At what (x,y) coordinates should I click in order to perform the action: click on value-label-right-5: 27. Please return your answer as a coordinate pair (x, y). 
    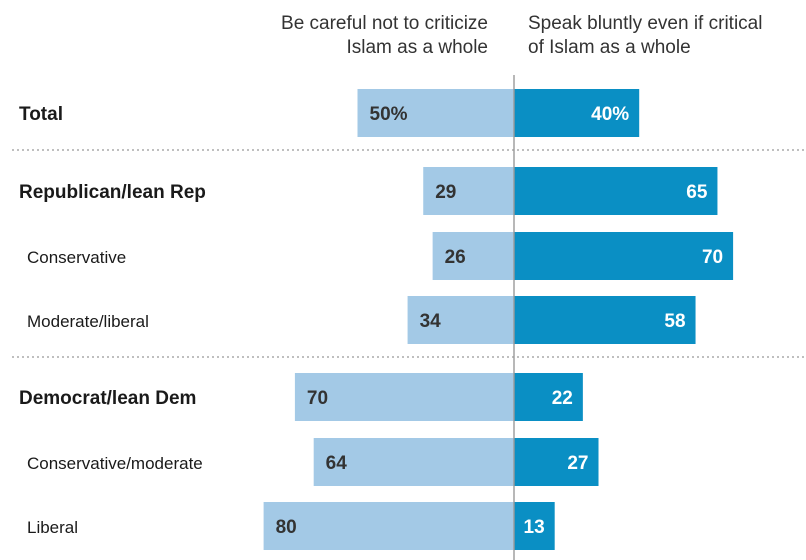
    Looking at the image, I should click on (577, 463).